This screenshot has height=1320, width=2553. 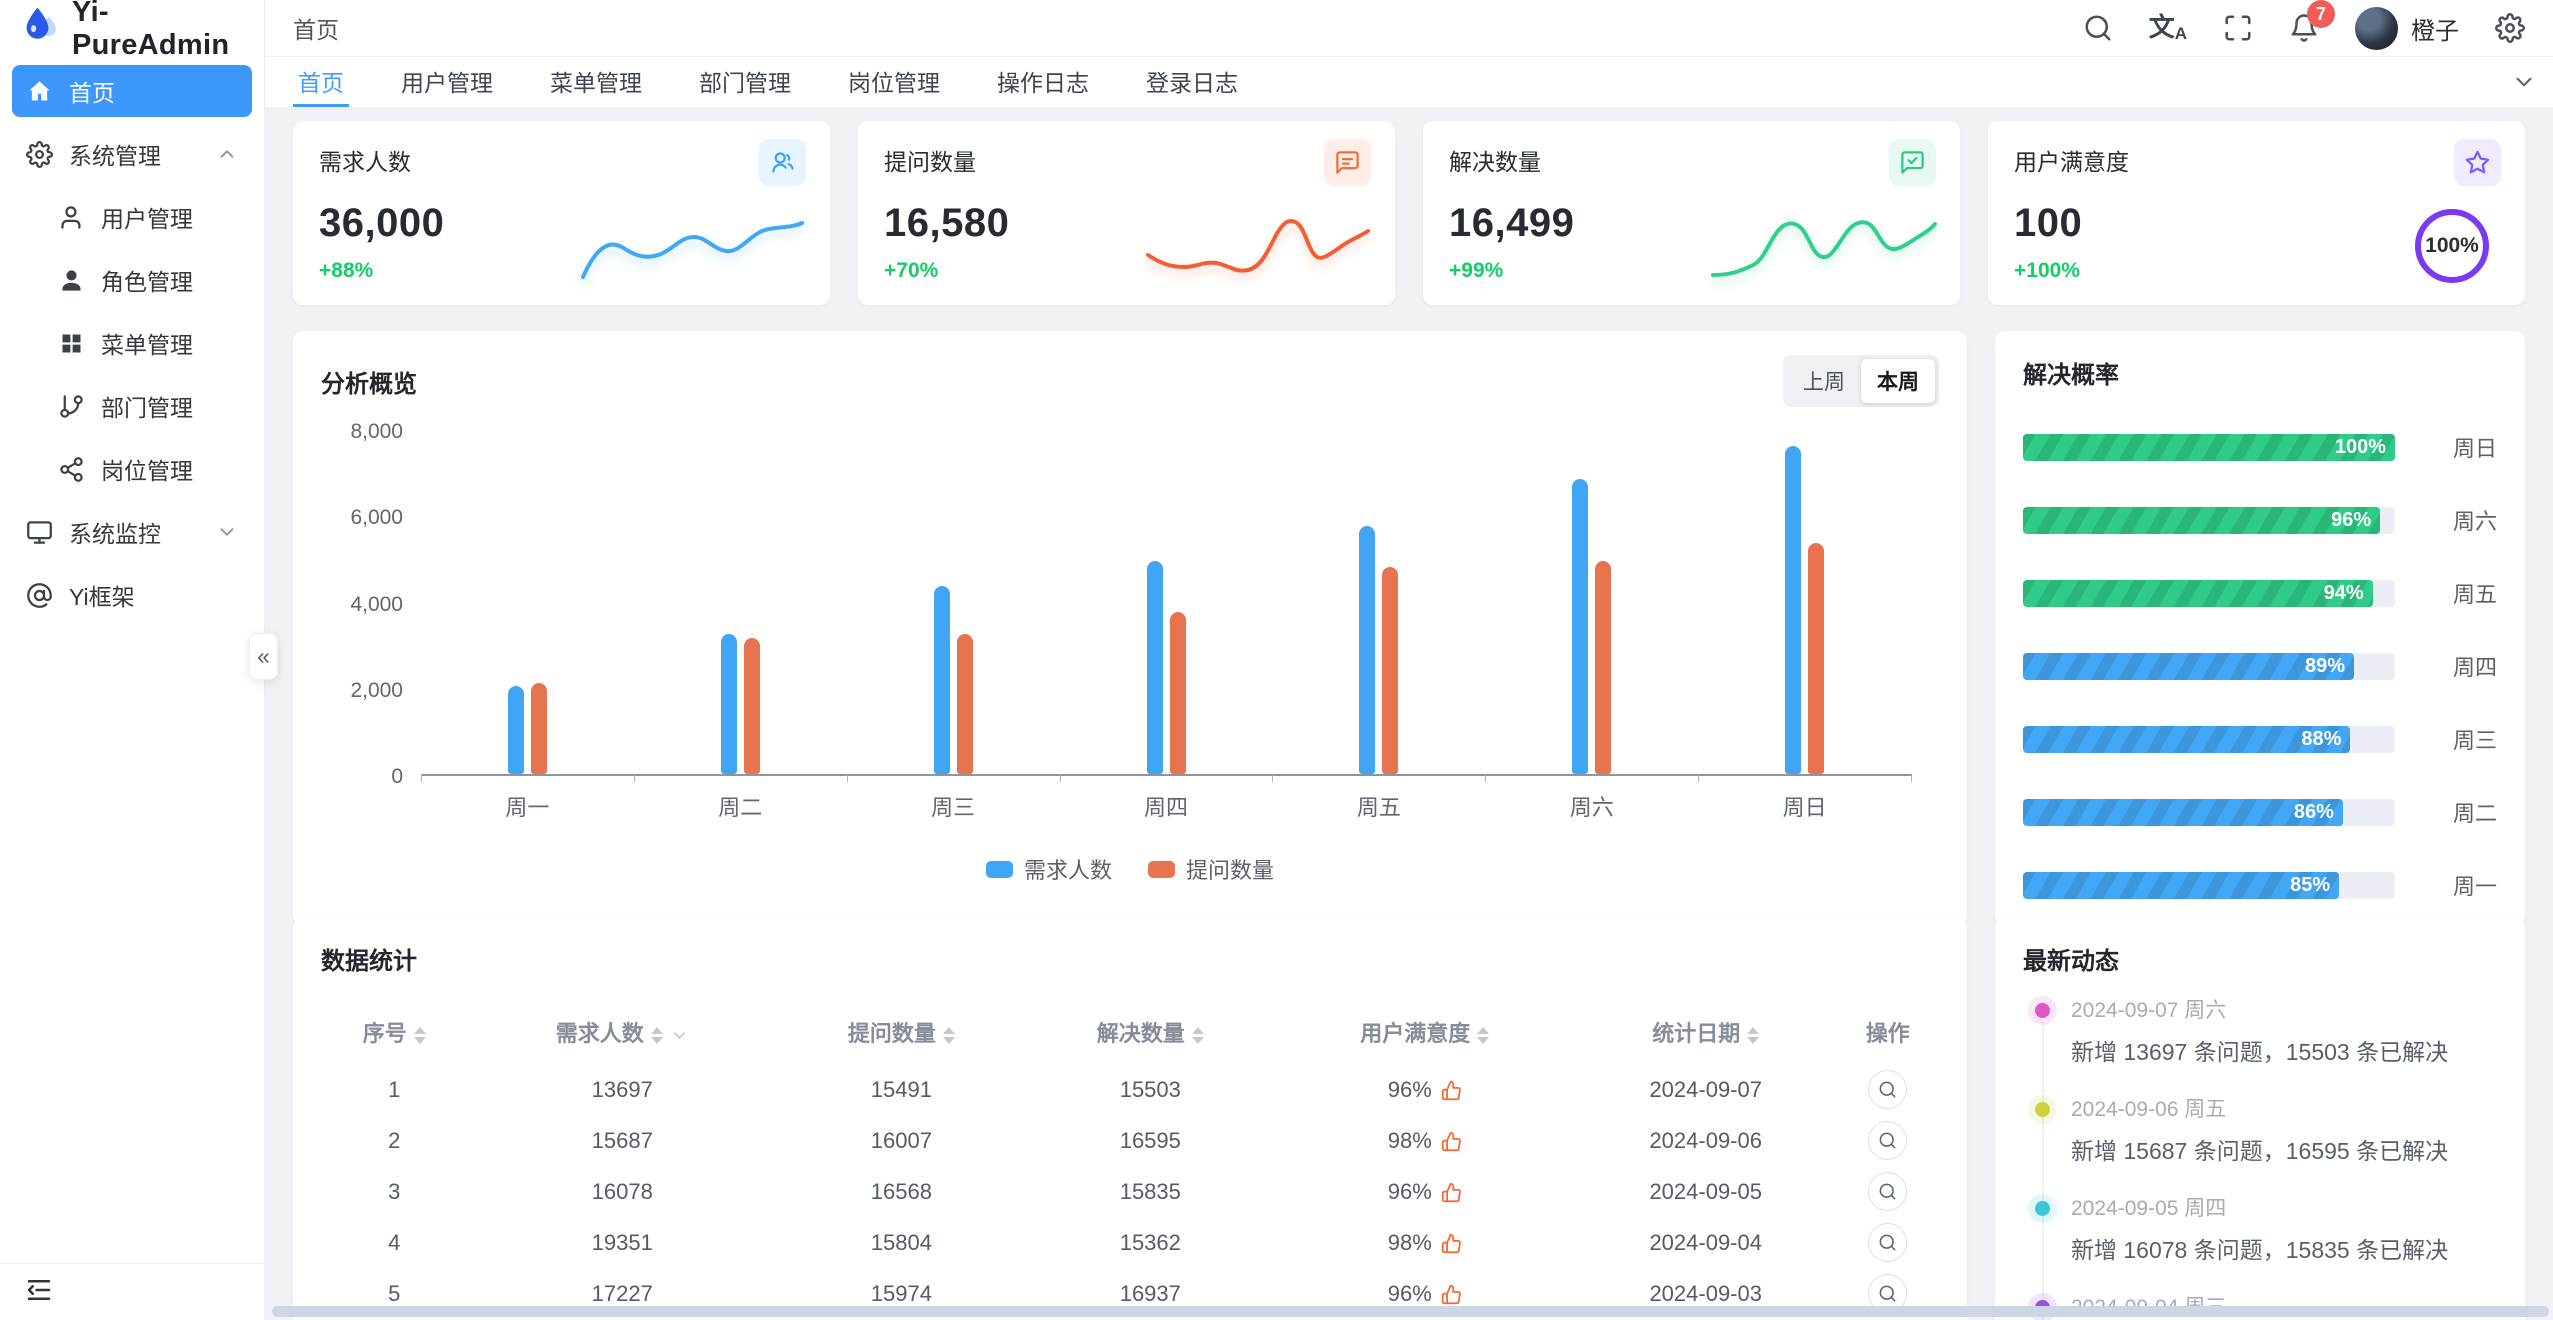 What do you see at coordinates (1887, 1033) in the screenshot?
I see `column-header: 操作` at bounding box center [1887, 1033].